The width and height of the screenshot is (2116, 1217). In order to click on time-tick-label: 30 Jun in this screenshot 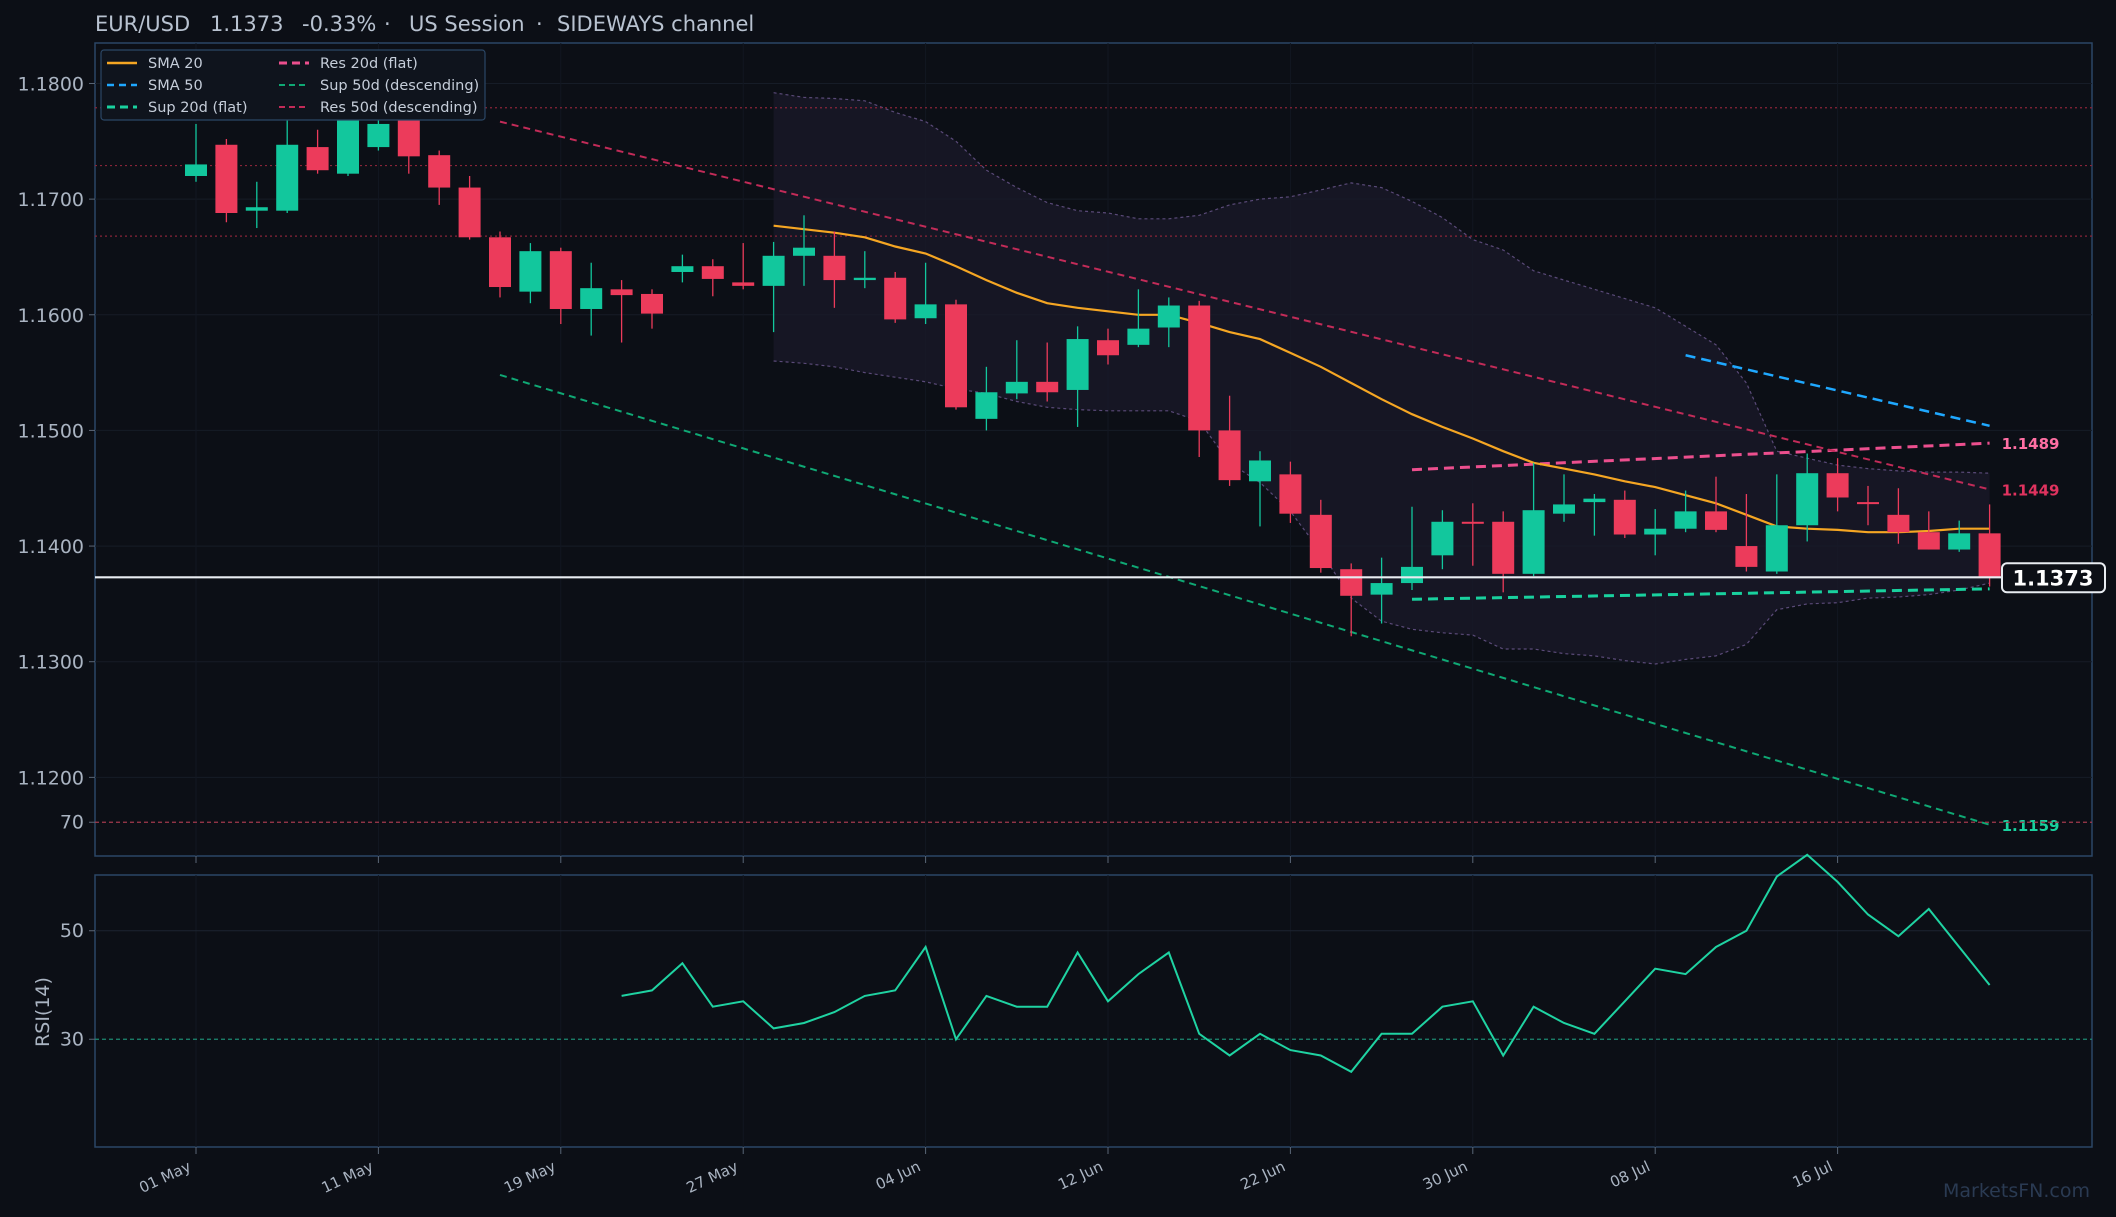, I will do `click(1445, 1175)`.